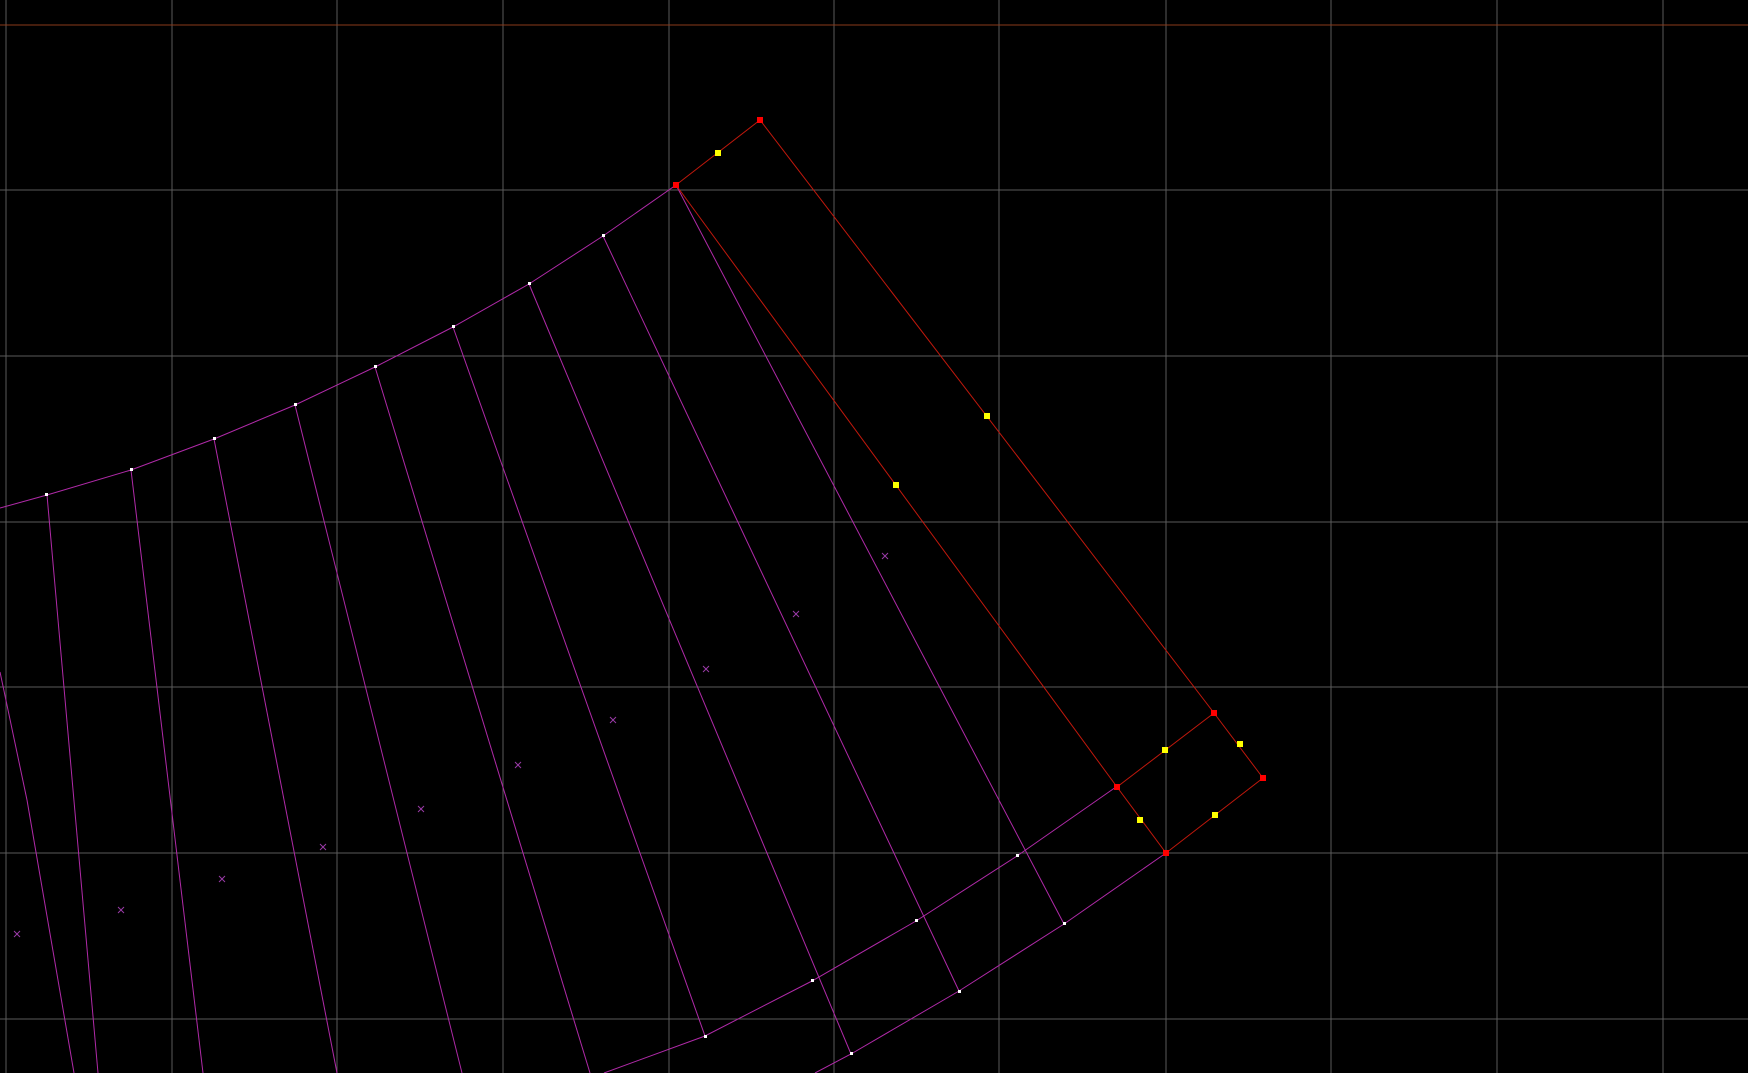  I want to click on lower-arc-linedef, so click(990, 962).